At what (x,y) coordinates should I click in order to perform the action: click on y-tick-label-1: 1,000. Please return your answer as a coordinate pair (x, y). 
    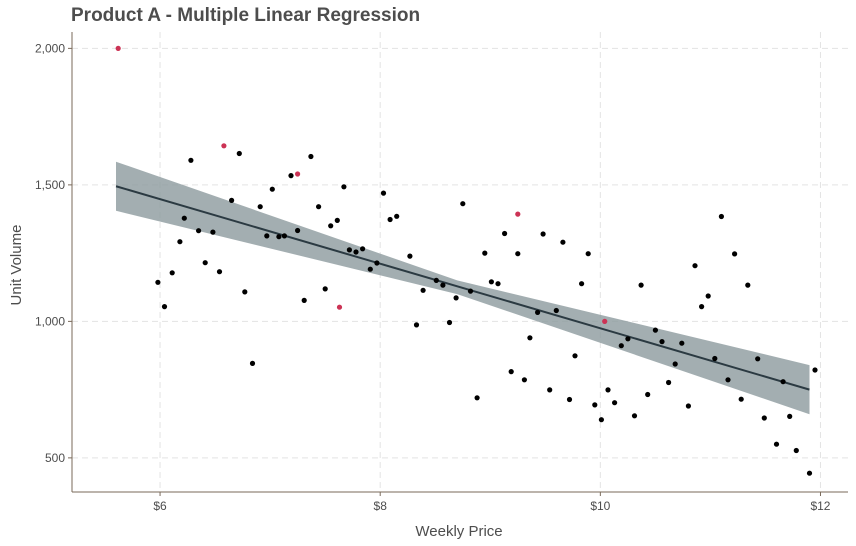
    Looking at the image, I should click on (50, 321).